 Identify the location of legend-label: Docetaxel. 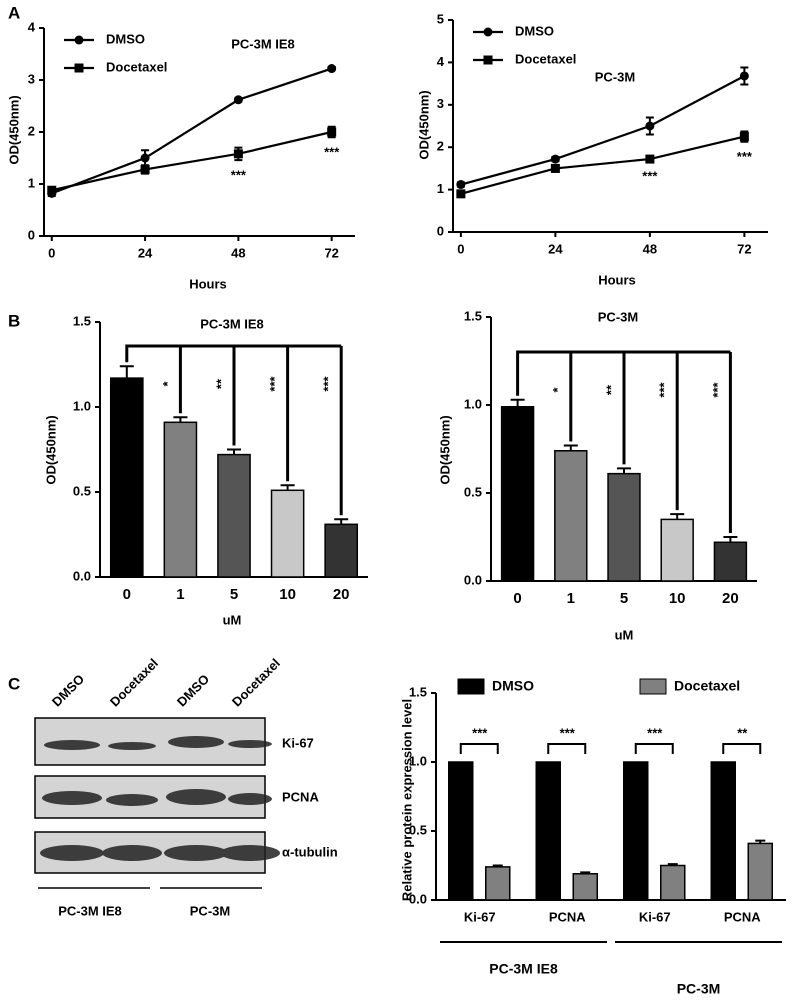
(545, 58).